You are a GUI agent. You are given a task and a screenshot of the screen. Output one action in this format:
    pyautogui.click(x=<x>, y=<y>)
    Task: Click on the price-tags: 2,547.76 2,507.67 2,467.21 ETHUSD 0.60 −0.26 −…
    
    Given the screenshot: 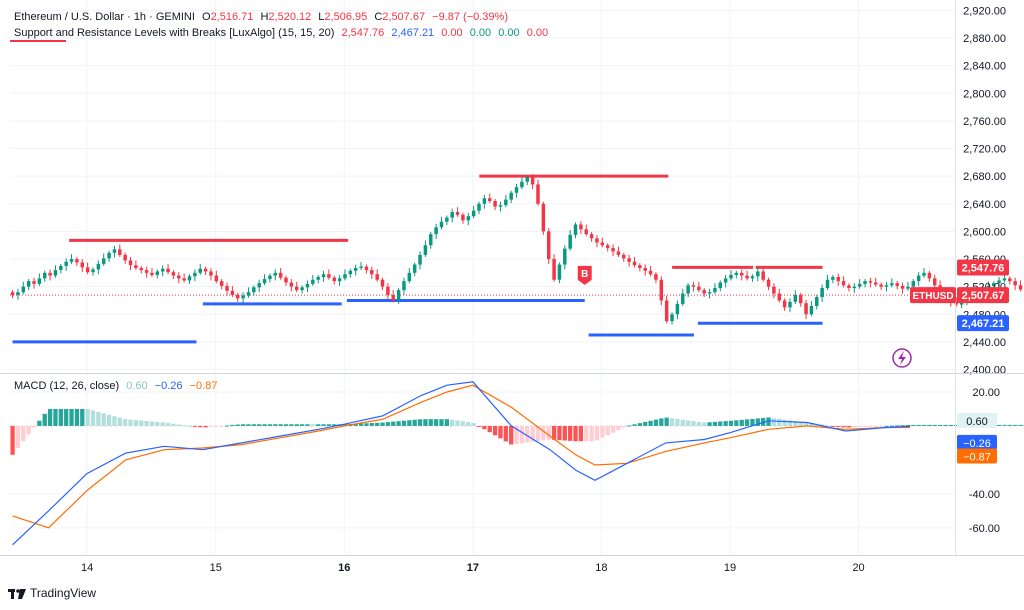 What is the action you would take?
    pyautogui.click(x=959, y=361)
    